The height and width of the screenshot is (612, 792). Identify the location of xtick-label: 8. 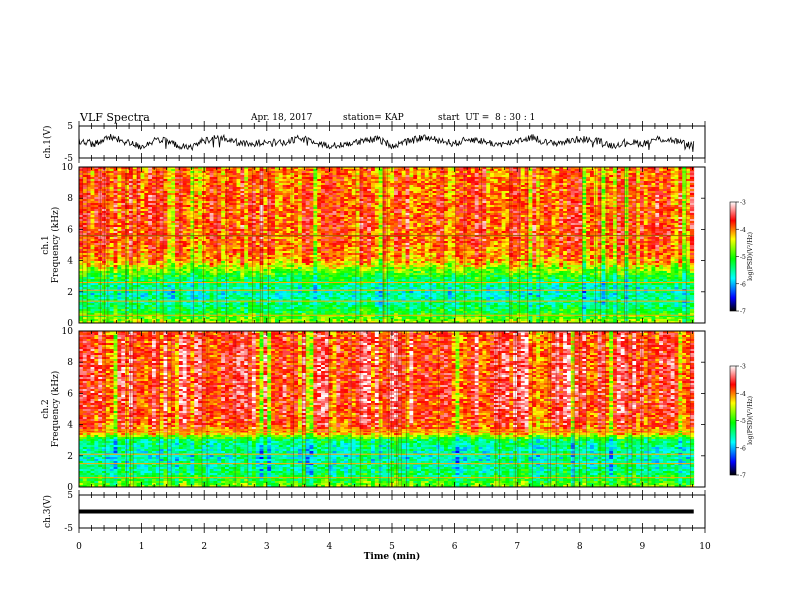
(580, 547).